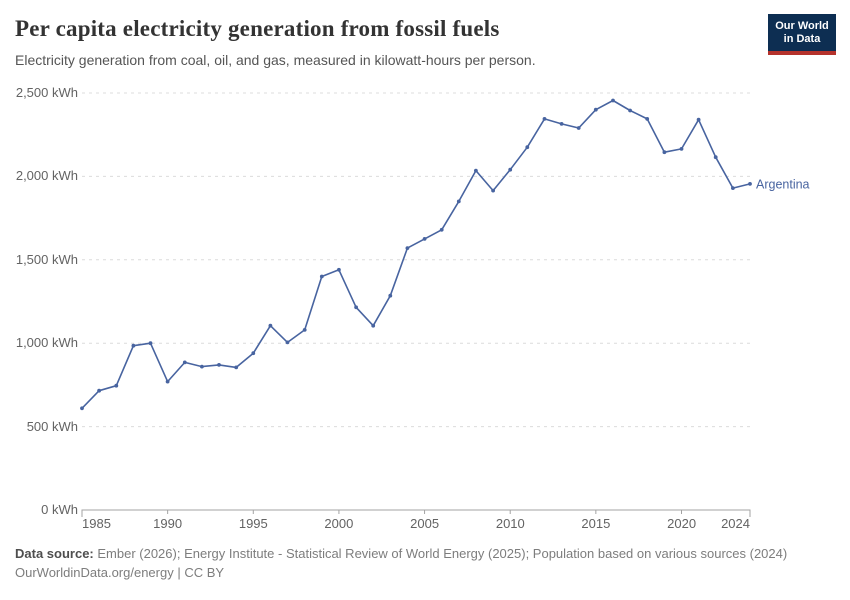 This screenshot has height=600, width=850. Describe the element at coordinates (425, 572) in the screenshot. I see `license-line: OurWorldinData.org/energy | CC BY` at that location.